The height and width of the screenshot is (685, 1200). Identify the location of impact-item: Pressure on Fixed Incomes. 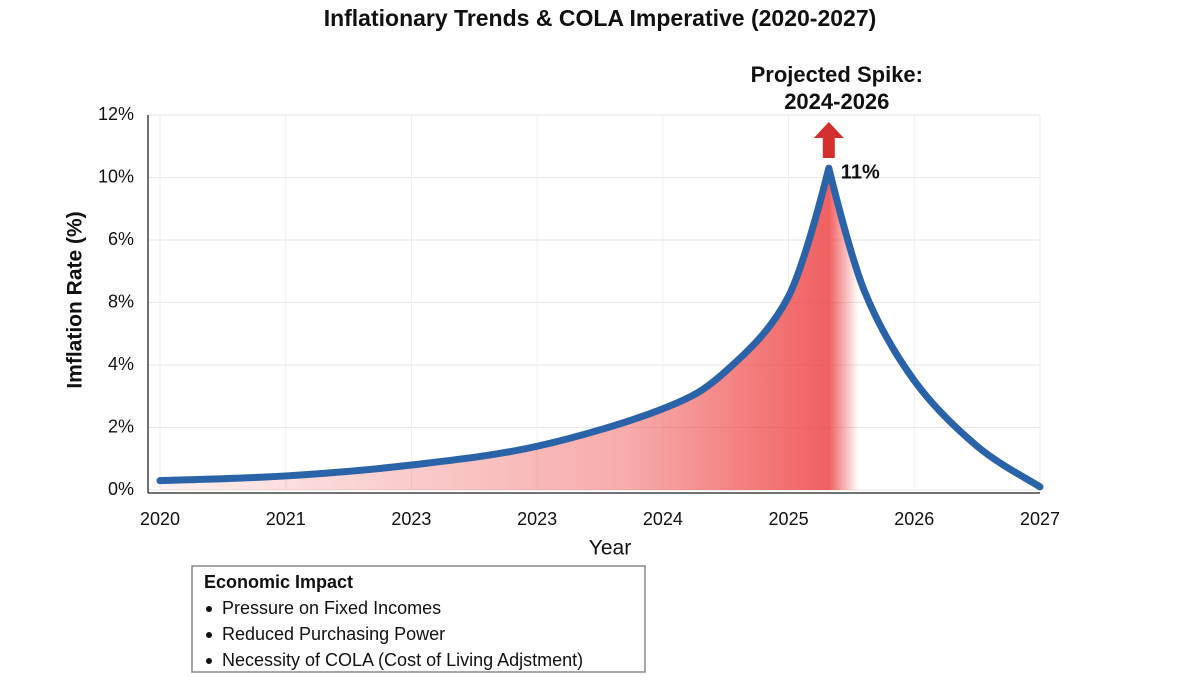
(331, 608).